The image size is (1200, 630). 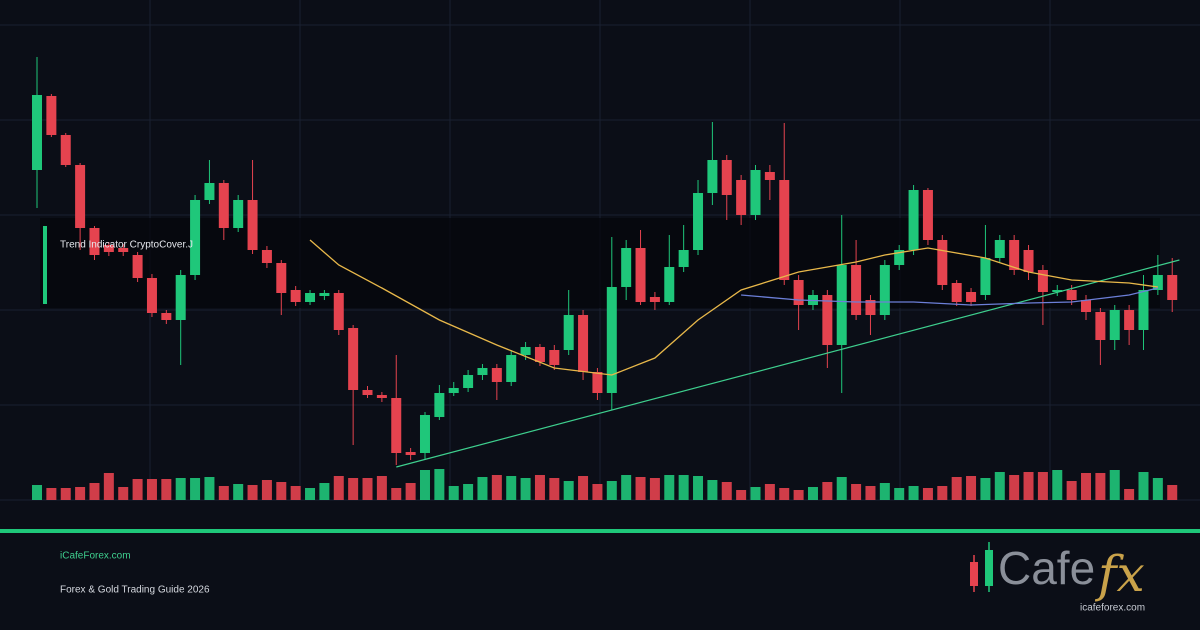 I want to click on logo-main: Cafe, so click(x=1046, y=568).